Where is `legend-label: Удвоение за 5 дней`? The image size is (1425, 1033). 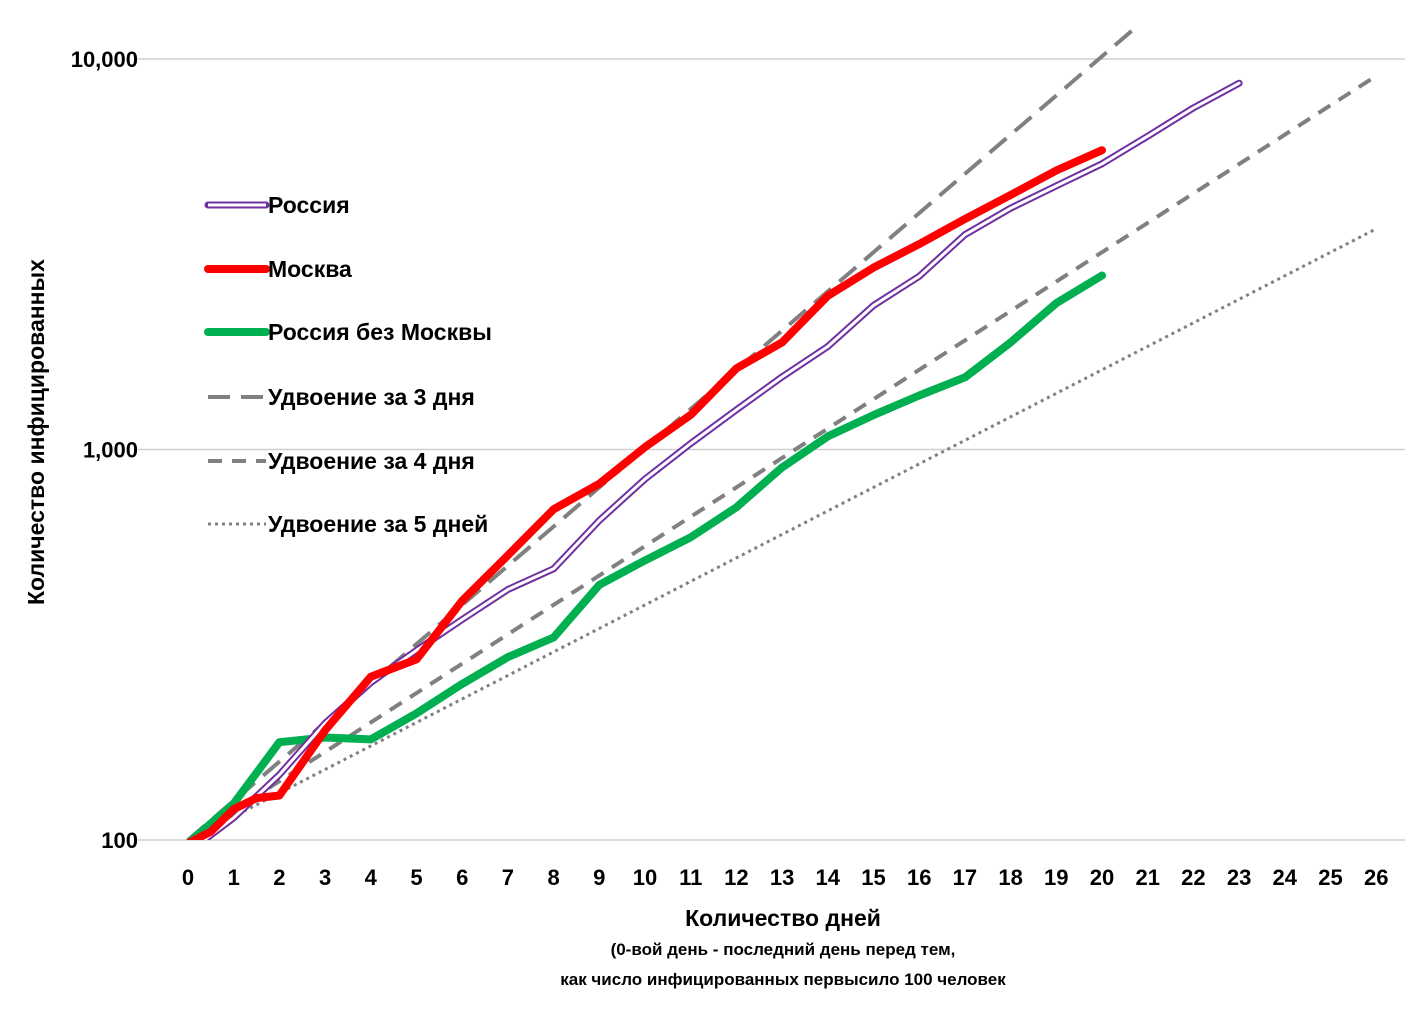 legend-label: Удвоение за 5 дней is located at coordinates (378, 524).